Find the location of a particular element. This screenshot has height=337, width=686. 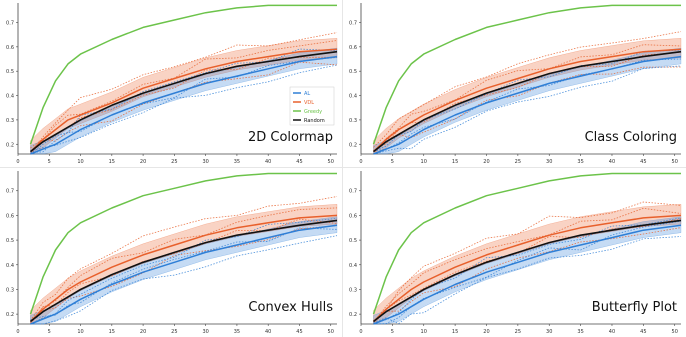

panel-title: Convex Hulls is located at coordinates (290, 307).